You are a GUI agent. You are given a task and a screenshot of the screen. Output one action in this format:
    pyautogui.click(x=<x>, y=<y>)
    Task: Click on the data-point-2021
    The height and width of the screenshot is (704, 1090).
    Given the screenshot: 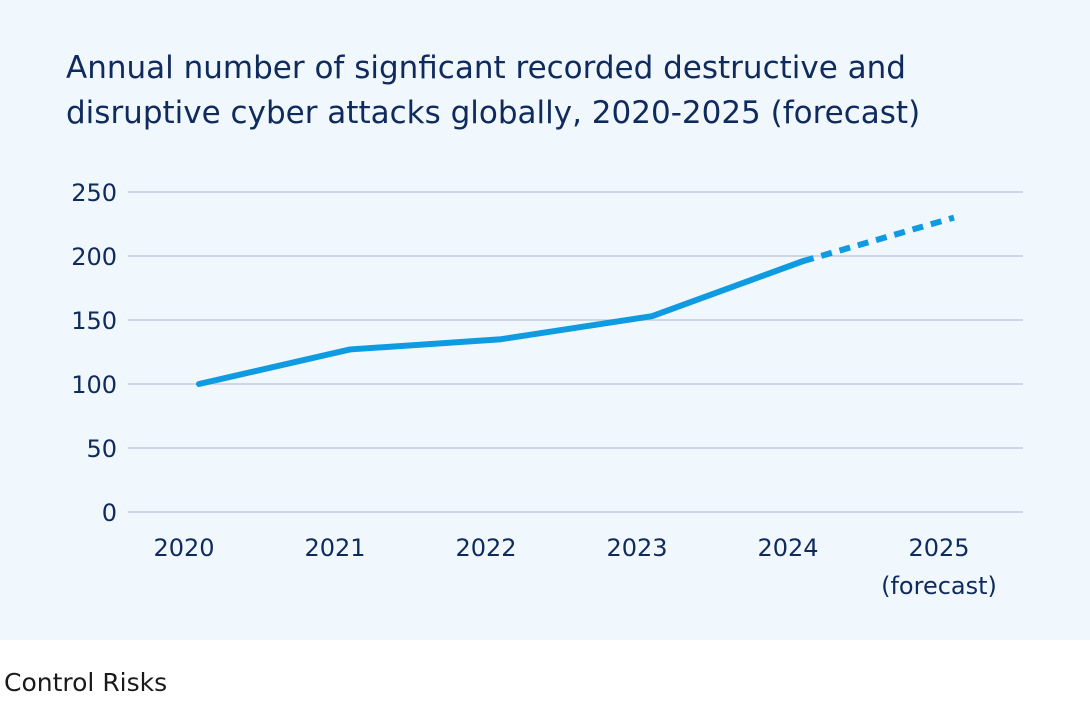 What is the action you would take?
    pyautogui.click(x=350, y=349)
    